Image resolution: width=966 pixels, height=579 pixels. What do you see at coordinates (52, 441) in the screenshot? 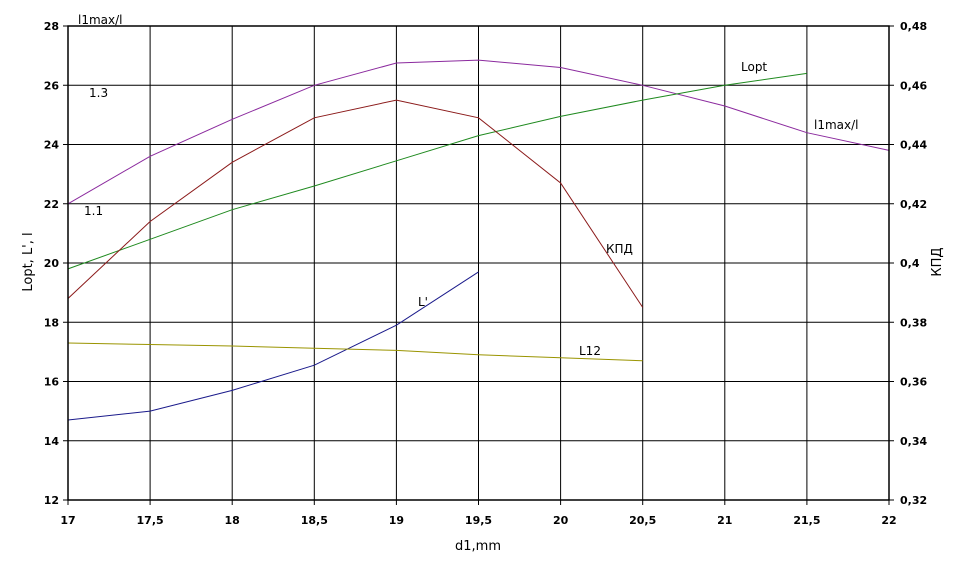
I see `y-left-tick-label: 14` at bounding box center [52, 441].